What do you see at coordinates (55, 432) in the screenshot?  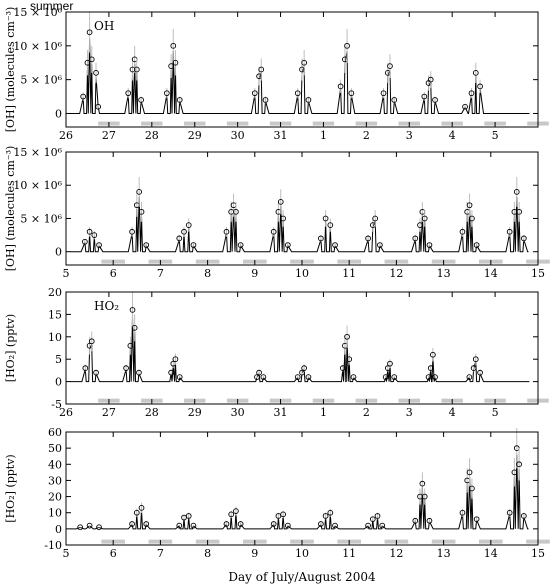 I see `y-tick-label: 60` at bounding box center [55, 432].